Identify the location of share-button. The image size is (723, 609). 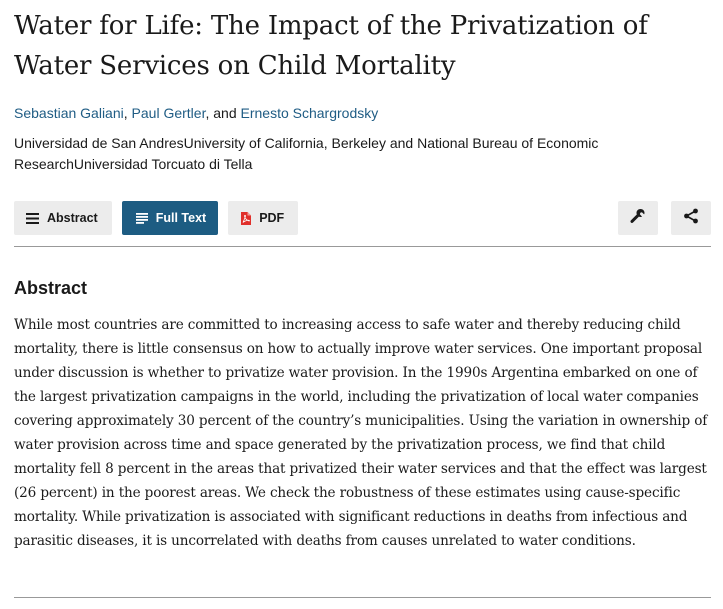
(691, 218).